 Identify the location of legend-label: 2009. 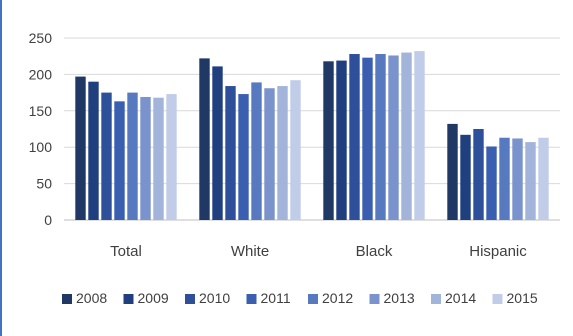
(153, 298).